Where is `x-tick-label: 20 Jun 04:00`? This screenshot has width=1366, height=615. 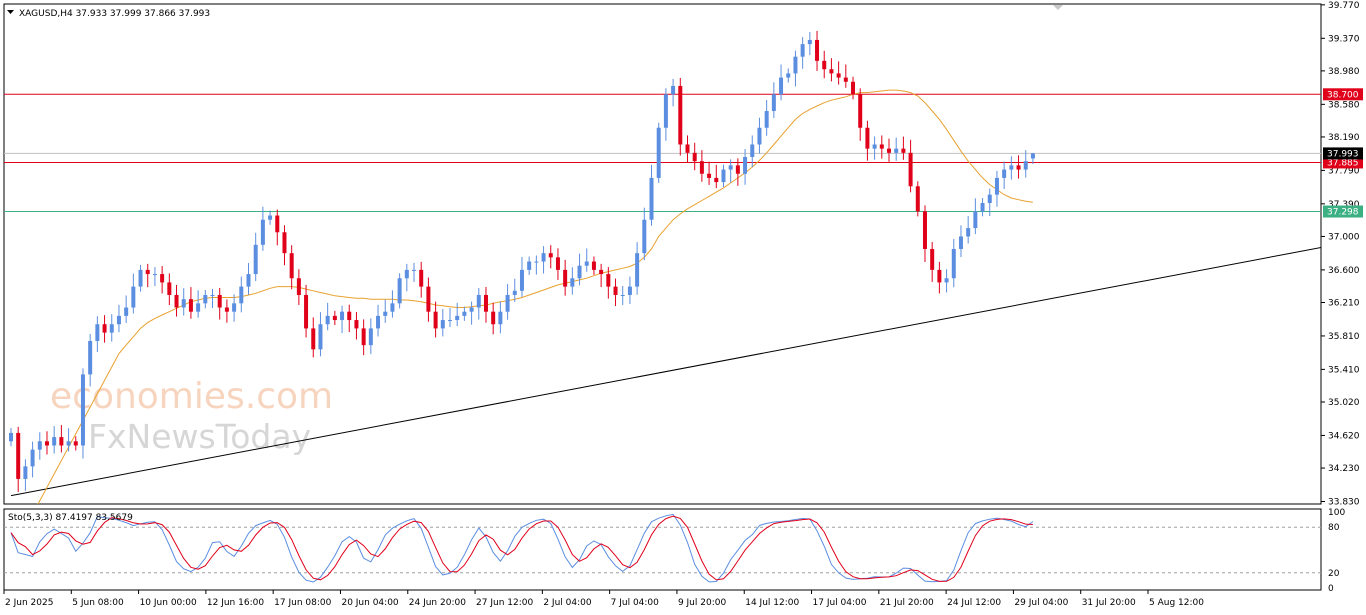
x-tick-label: 20 Jun 04:00 is located at coordinates (369, 603).